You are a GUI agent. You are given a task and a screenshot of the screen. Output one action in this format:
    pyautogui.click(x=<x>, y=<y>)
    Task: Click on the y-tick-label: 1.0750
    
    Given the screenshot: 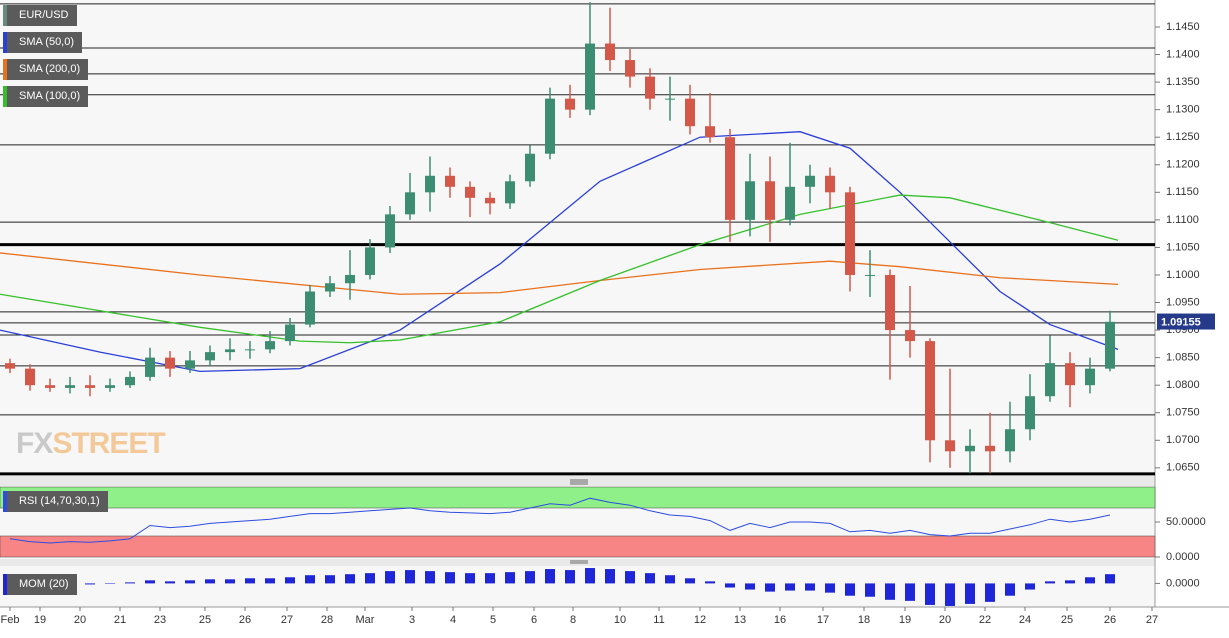 What is the action you would take?
    pyautogui.click(x=1183, y=413)
    